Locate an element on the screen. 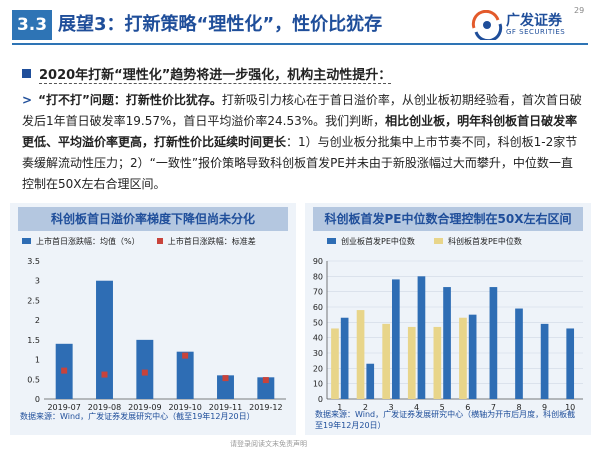 Image resolution: width=600 pixels, height=450 pixels. x-tick-label: 6 is located at coordinates (467, 407).